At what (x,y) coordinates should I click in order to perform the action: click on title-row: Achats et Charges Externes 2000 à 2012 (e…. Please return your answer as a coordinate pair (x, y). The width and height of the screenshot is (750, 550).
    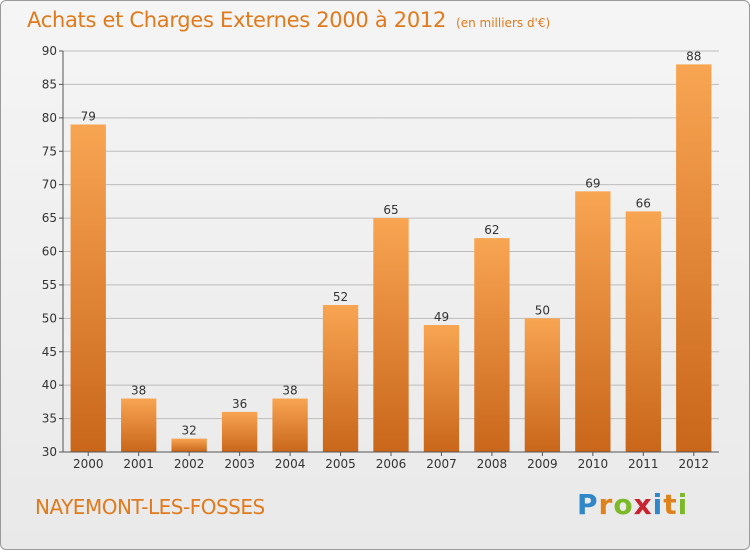
    Looking at the image, I should click on (288, 20).